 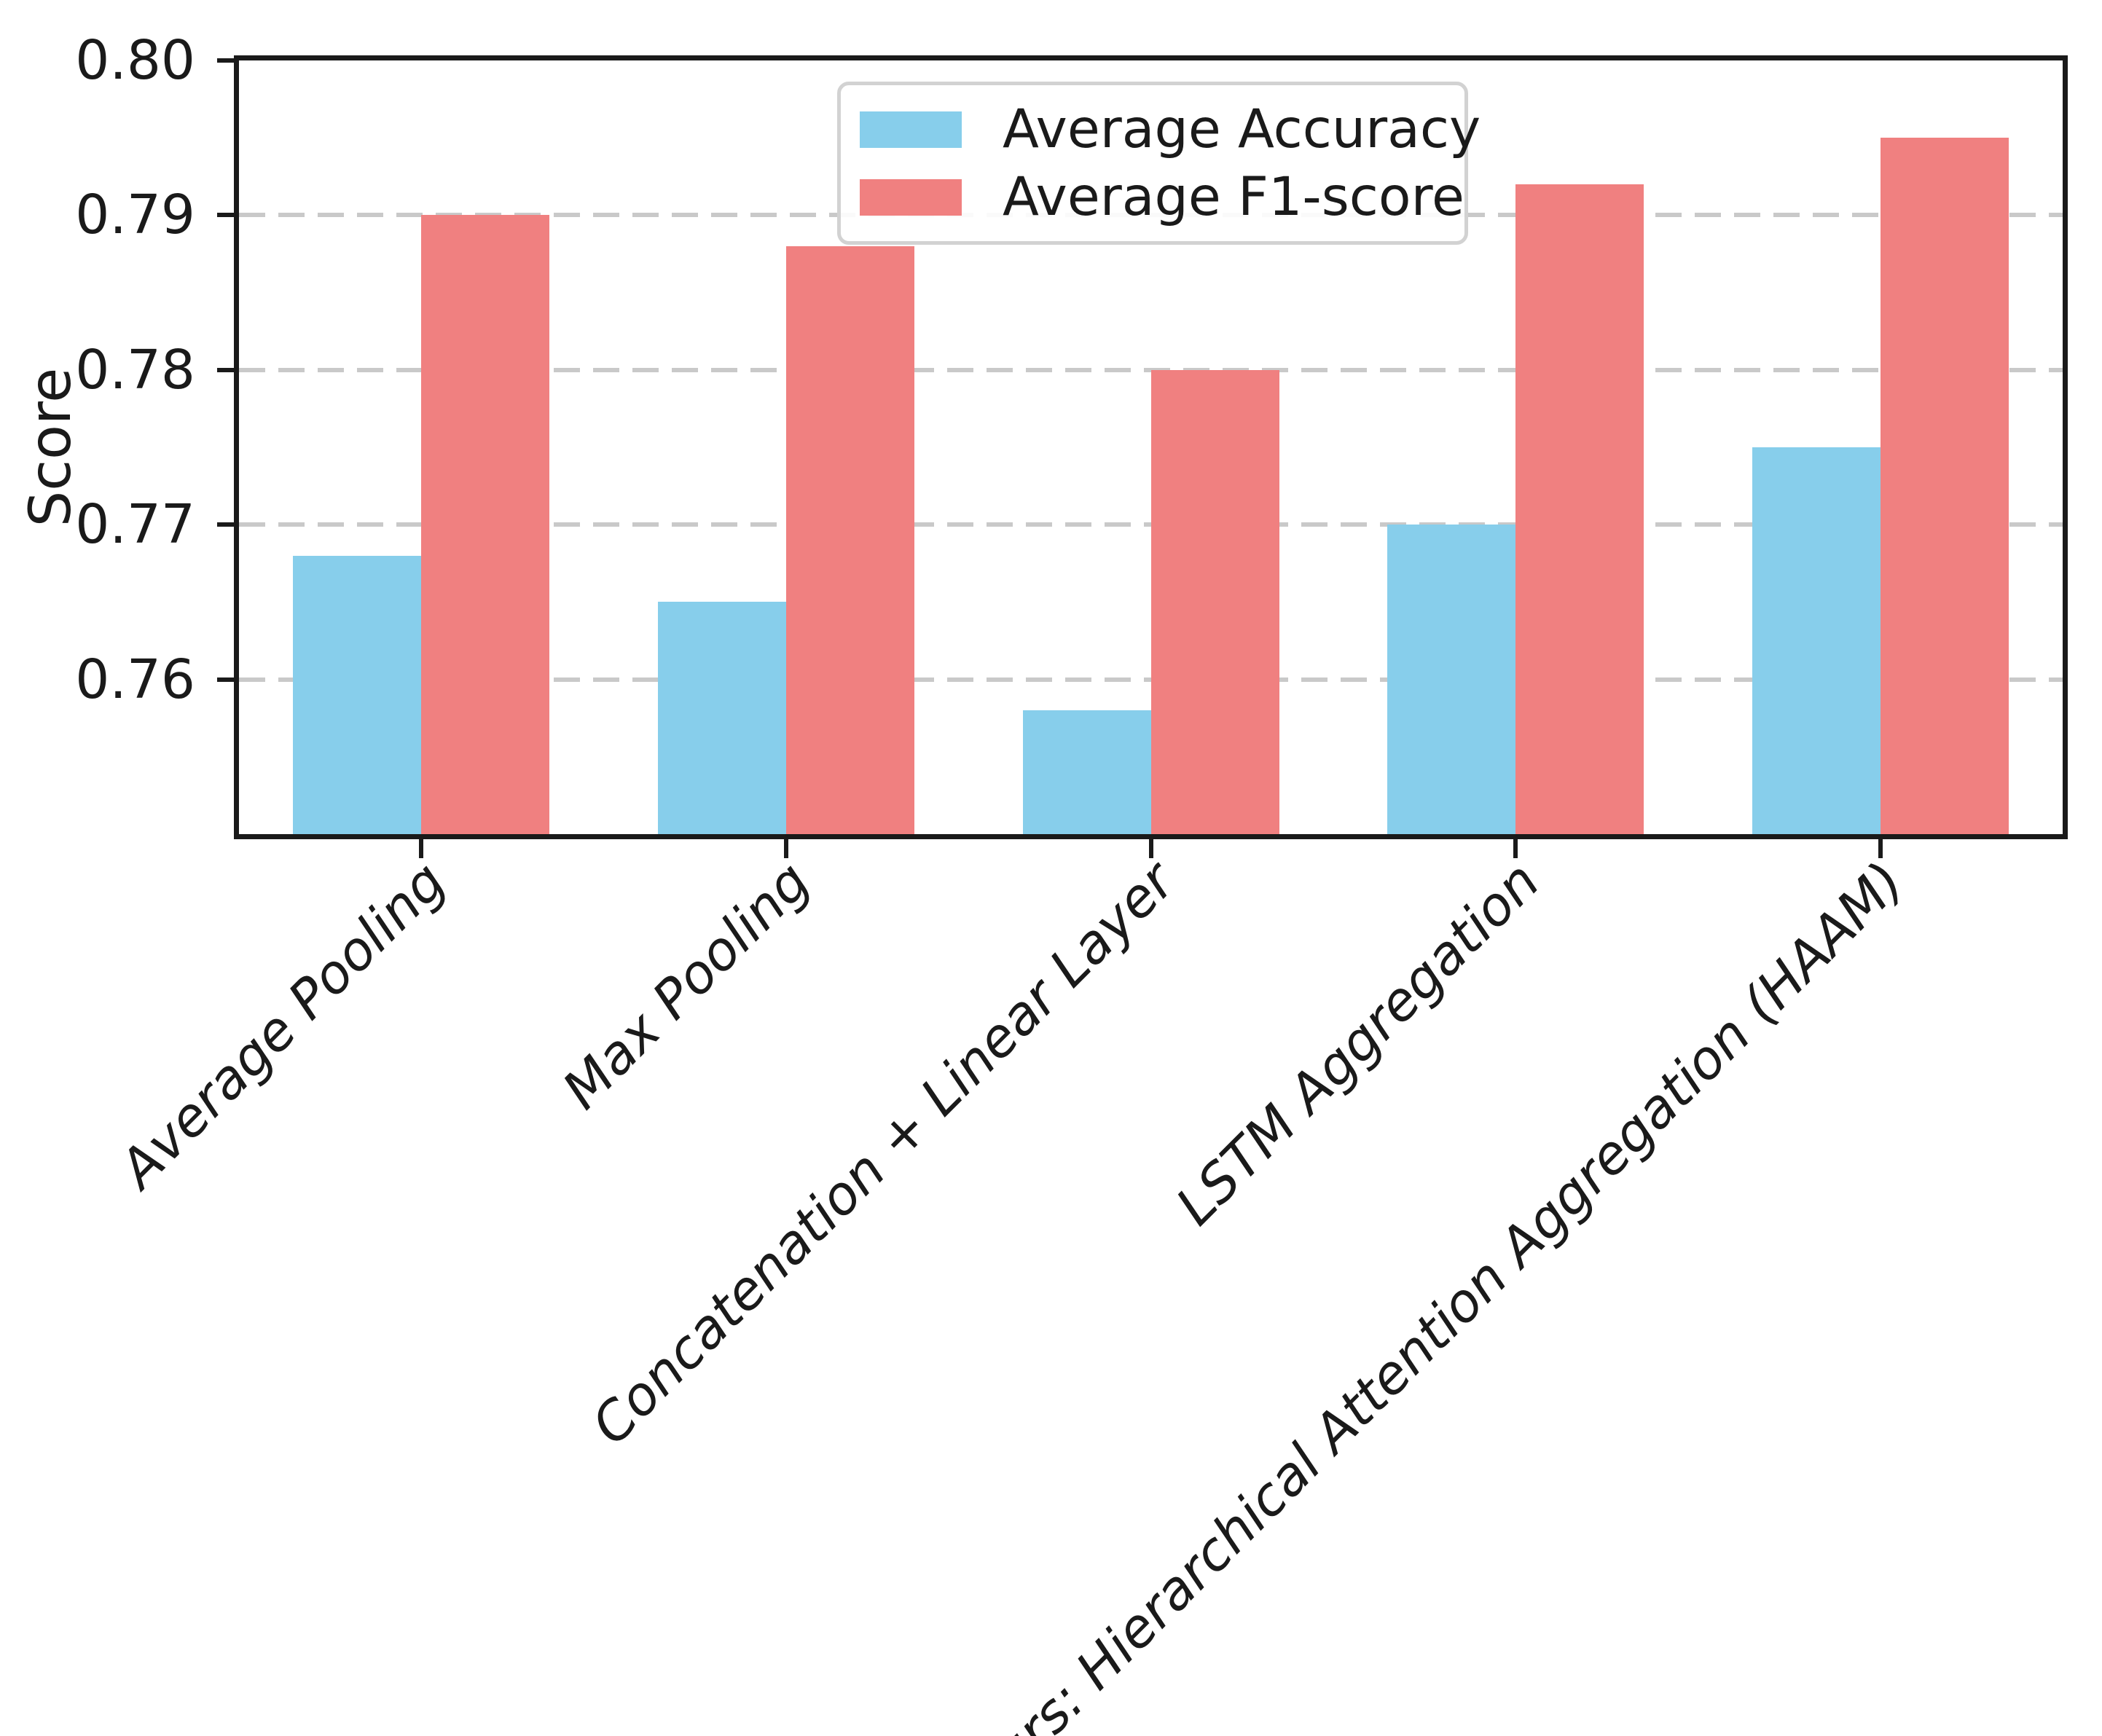 What do you see at coordinates (911, 197) in the screenshot?
I see `legend-swatch-f1` at bounding box center [911, 197].